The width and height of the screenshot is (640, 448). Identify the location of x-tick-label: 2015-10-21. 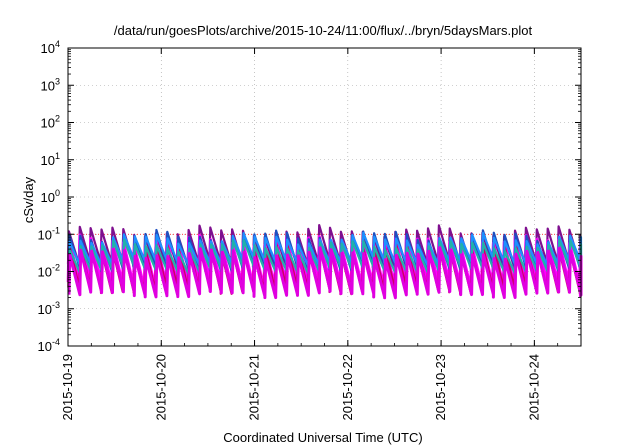
(254, 387).